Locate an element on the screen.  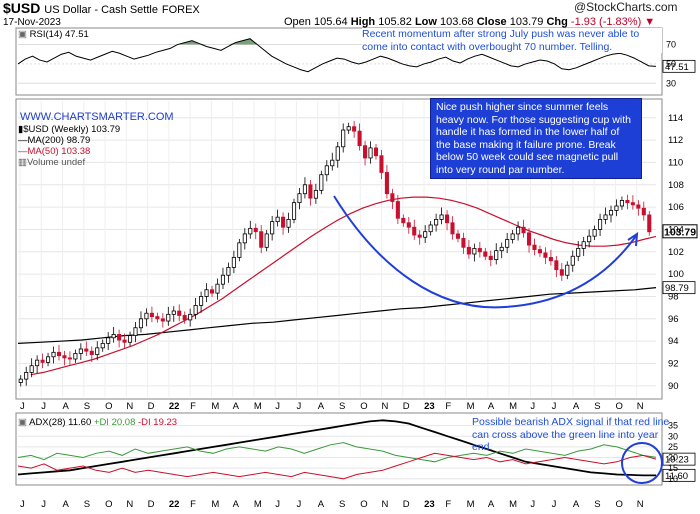
price-last-value-box is located at coordinates (680, 231).